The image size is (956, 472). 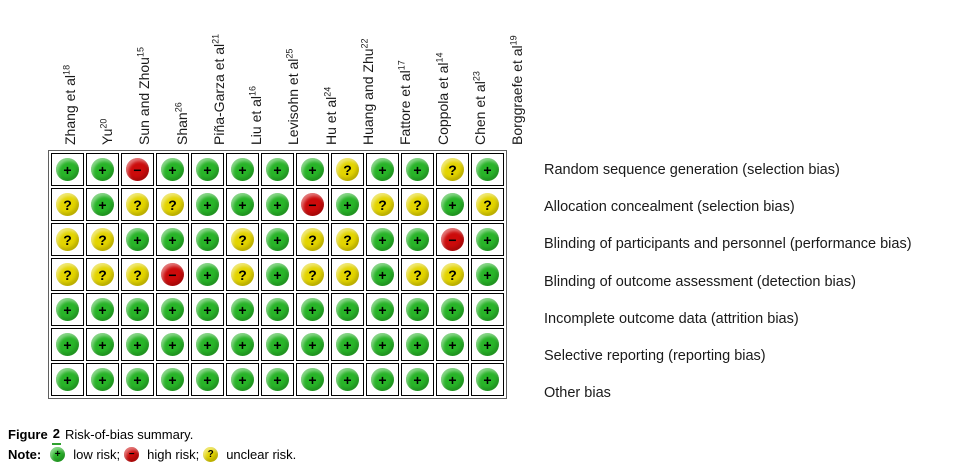 I want to click on rob-cell-r4-c12: ?, so click(x=452, y=274).